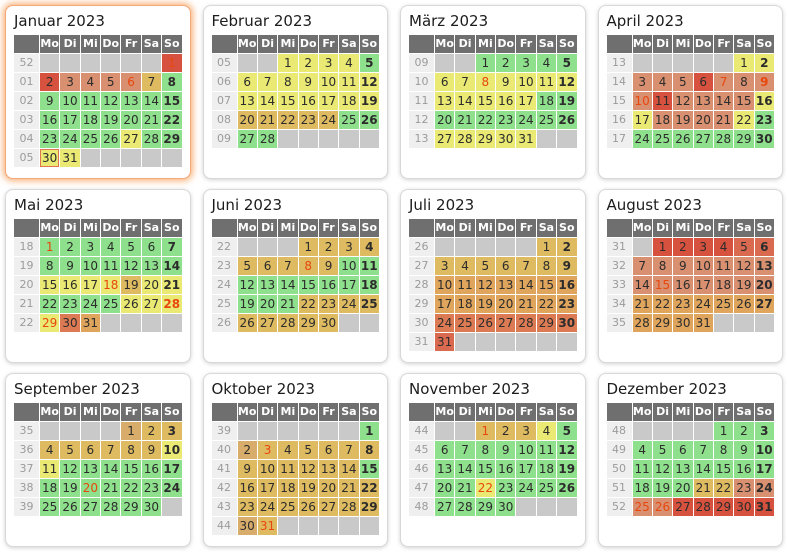 The height and width of the screenshot is (559, 788). Describe the element at coordinates (224, 82) in the screenshot. I see `week-number: 06` at that location.